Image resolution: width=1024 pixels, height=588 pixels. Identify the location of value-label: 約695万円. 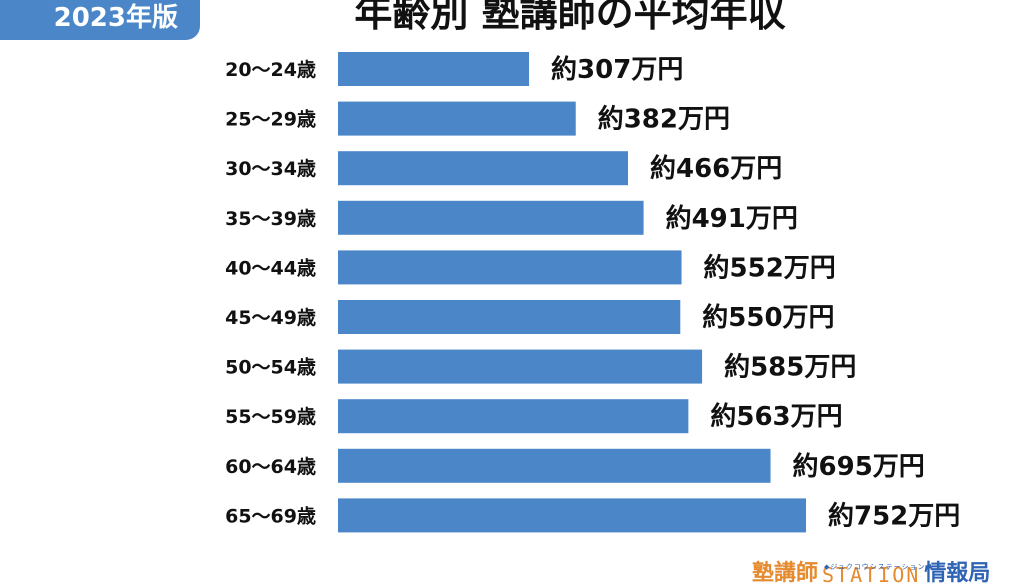
(859, 466).